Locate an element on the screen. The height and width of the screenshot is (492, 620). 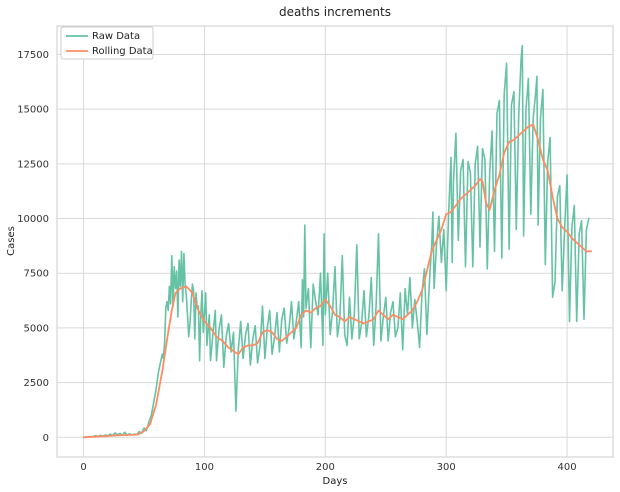
x-tick-label: 400 is located at coordinates (567, 467).